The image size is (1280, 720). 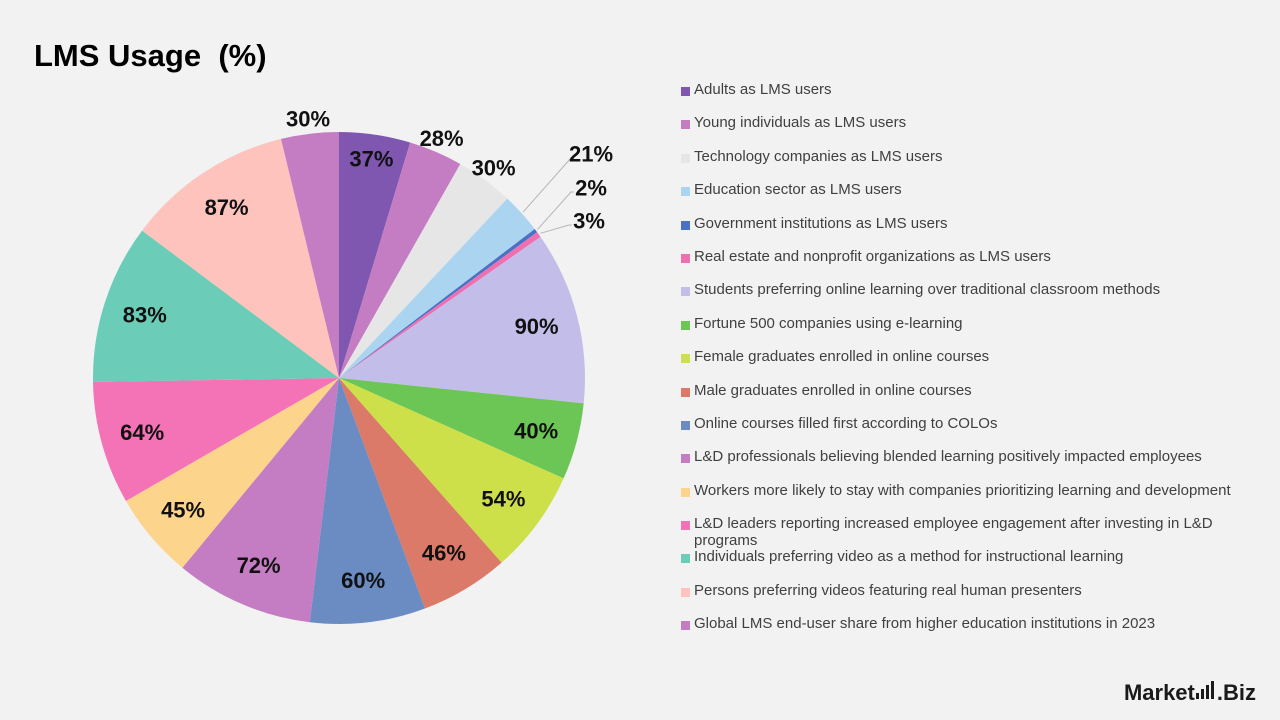 I want to click on data-label-landd-leaders-reporting-increased-employee-engagement-after-investing-in-landd-programs: 64%, so click(x=142, y=432).